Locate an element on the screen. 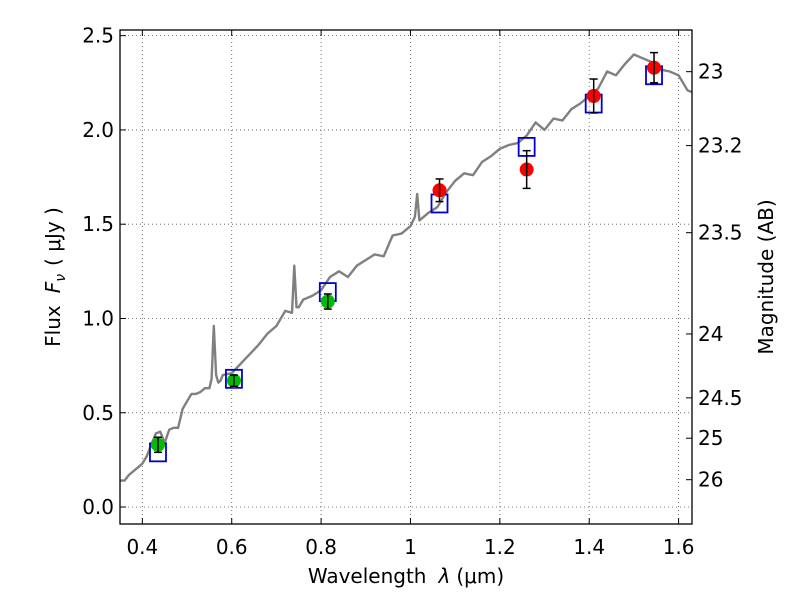 Image resolution: width=800 pixels, height=600 pixels. y-axis-label: FluxFν( μJy ) is located at coordinates (55, 277).